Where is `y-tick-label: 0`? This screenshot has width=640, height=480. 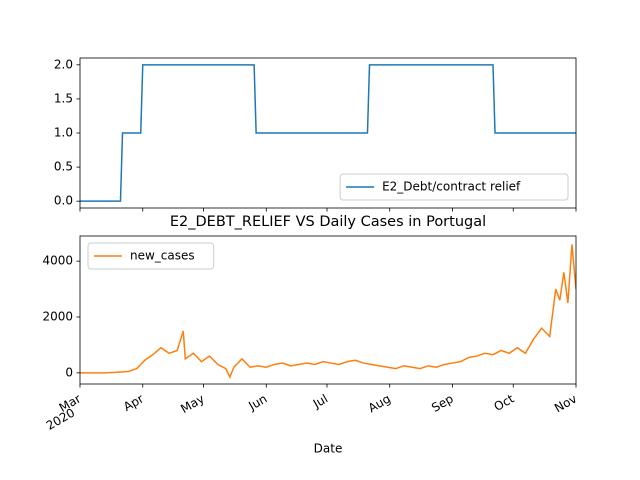 y-tick-label: 0 is located at coordinates (69, 372).